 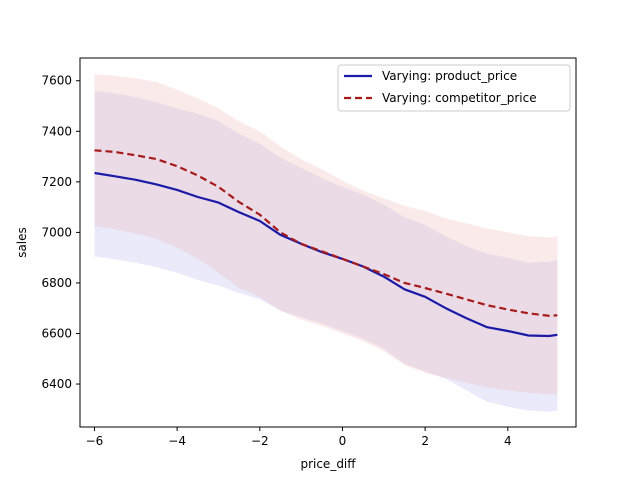 What do you see at coordinates (56, 131) in the screenshot?
I see `y-tick-label: 7400` at bounding box center [56, 131].